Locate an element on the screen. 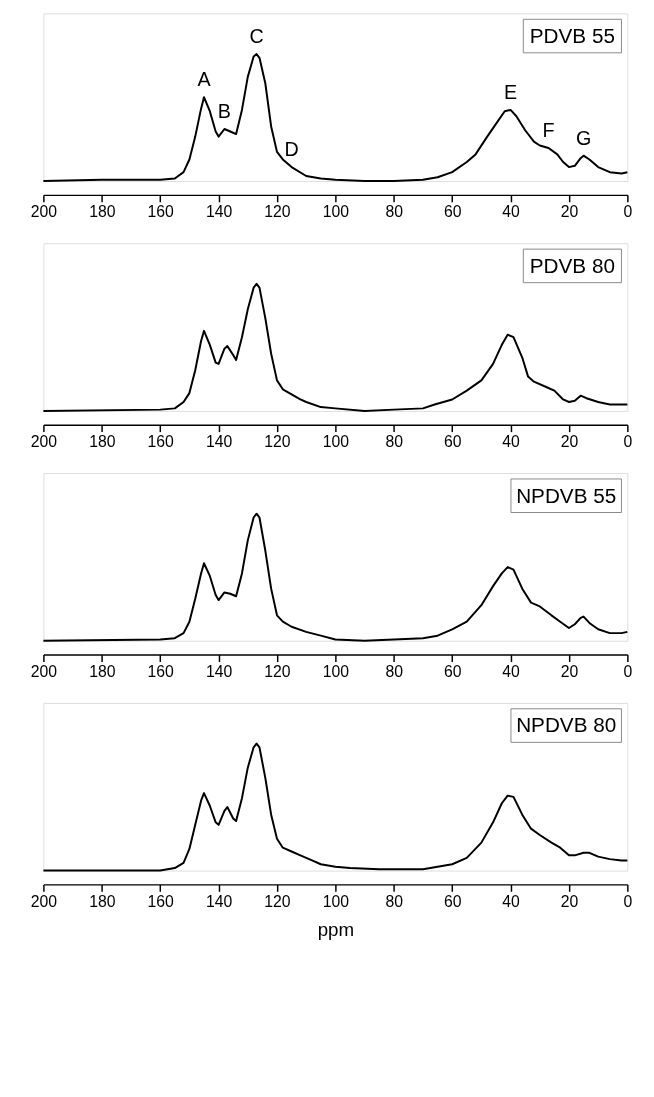  annotation: B is located at coordinates (224, 111).